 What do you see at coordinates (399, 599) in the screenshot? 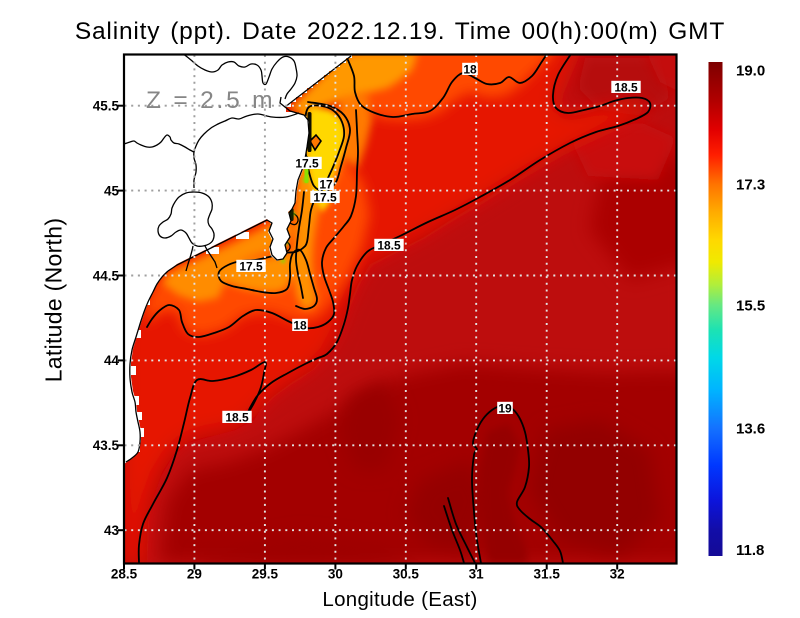
I see `svg-text: Longitude (East)` at bounding box center [399, 599].